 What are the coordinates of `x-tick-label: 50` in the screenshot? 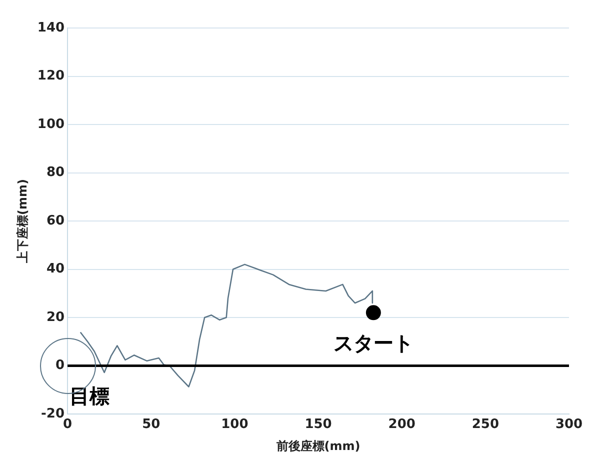 It's located at (151, 424).